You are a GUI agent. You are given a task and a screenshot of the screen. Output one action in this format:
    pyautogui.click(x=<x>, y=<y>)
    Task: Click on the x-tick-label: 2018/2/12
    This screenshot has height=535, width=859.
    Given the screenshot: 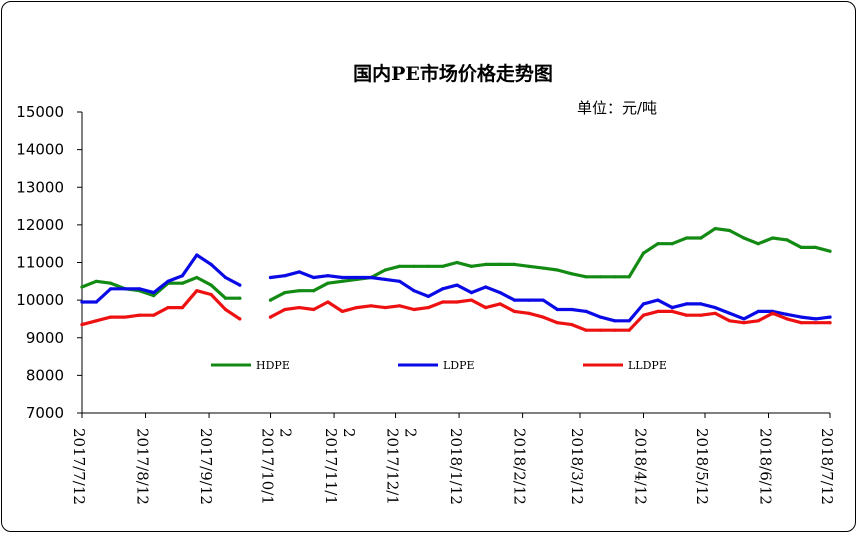 What is the action you would take?
    pyautogui.click(x=520, y=466)
    